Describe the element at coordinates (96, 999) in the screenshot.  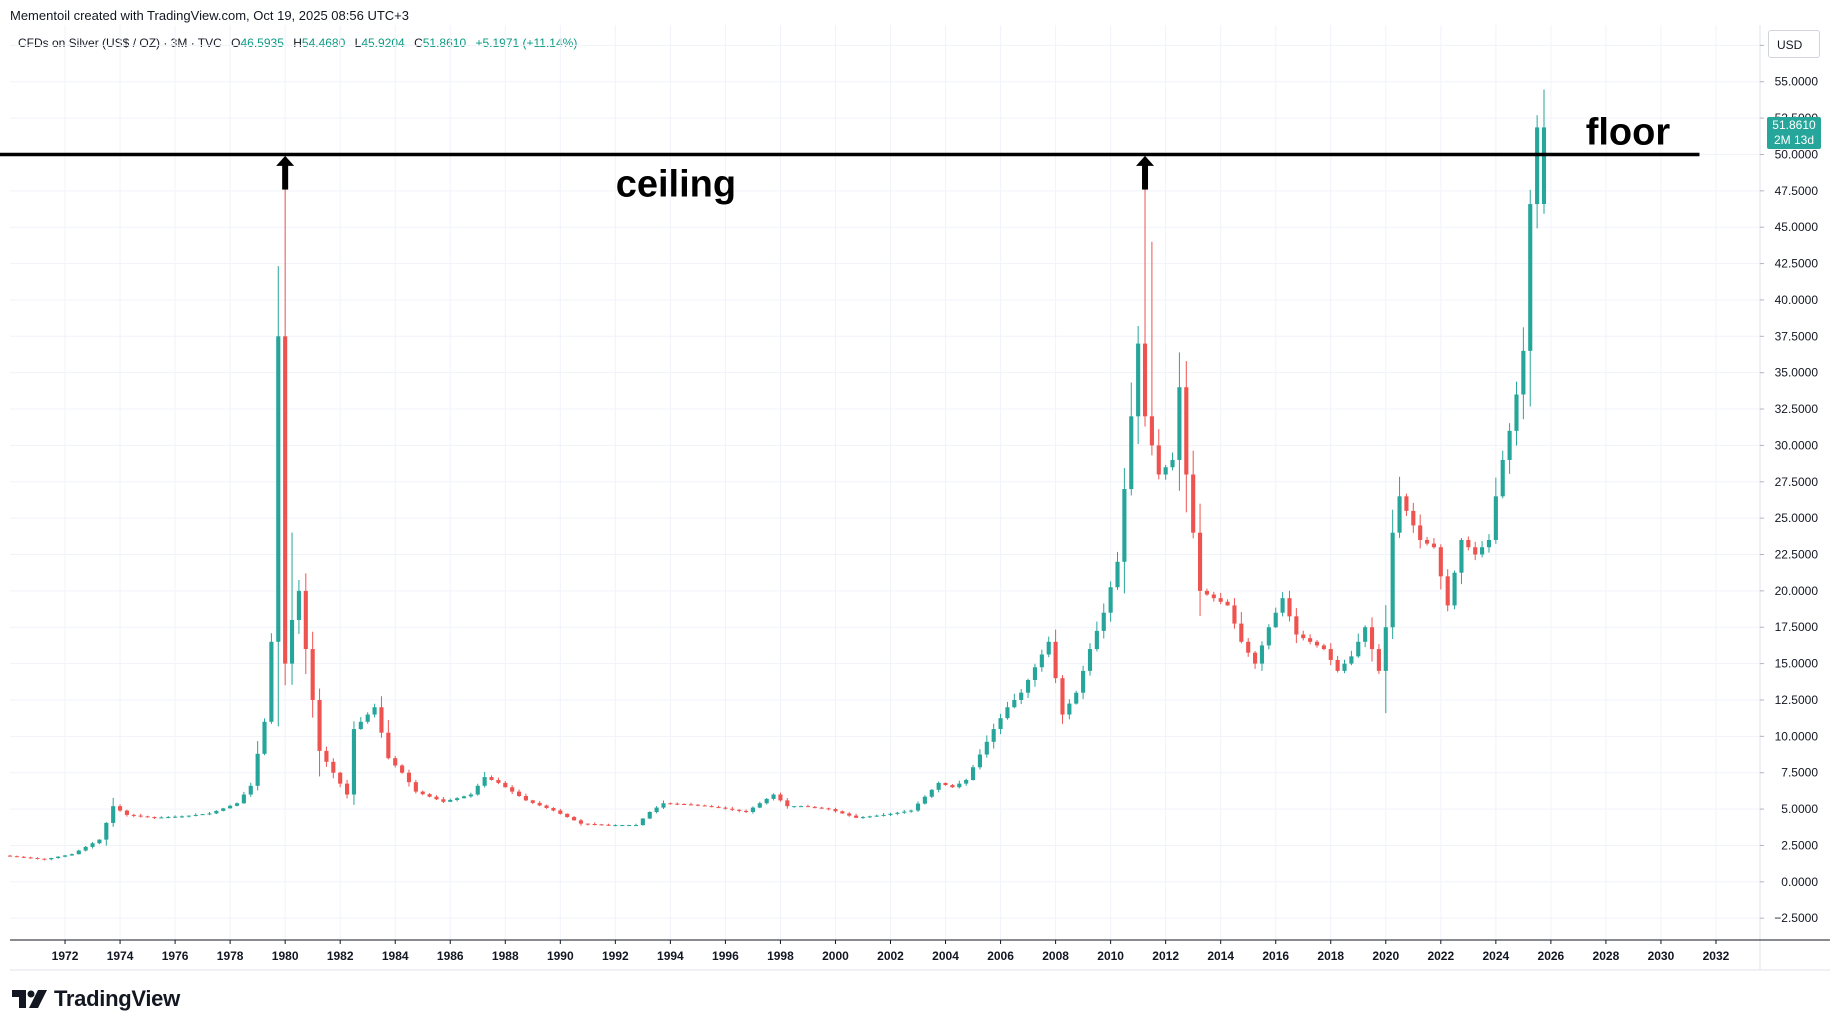
I see `tradingview-logo: TradingView` at that location.